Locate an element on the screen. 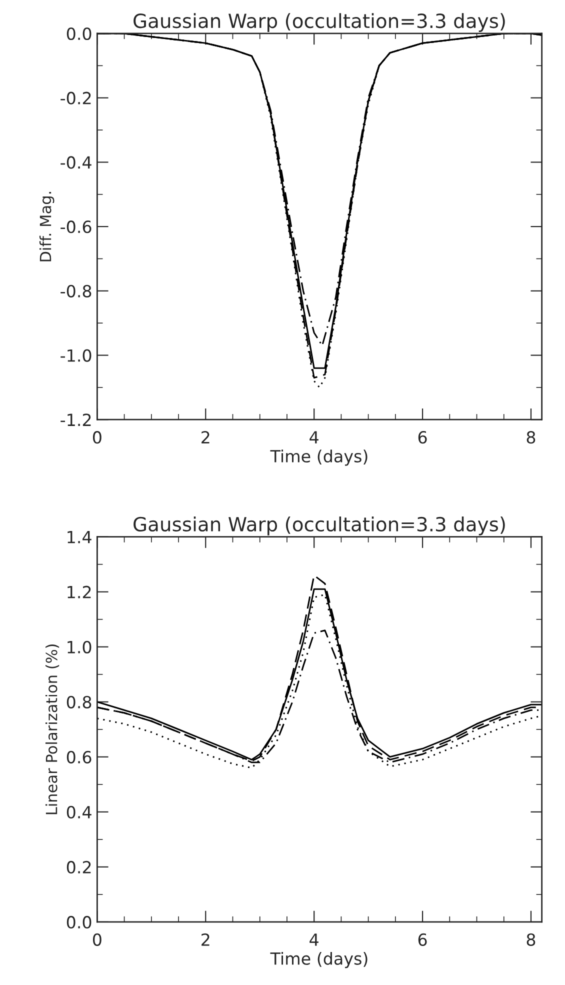  y-tick-label: 1.0 is located at coordinates (80, 647).